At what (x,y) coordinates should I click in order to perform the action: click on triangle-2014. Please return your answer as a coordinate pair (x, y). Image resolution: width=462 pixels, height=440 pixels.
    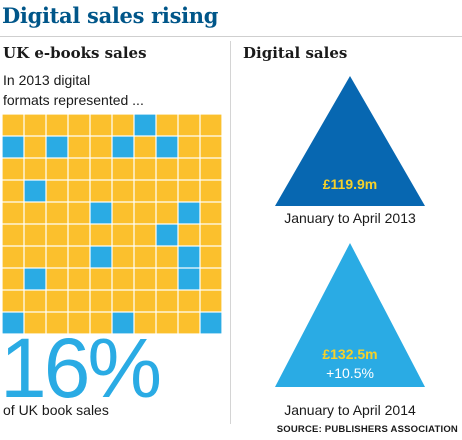
    Looking at the image, I should click on (350, 315).